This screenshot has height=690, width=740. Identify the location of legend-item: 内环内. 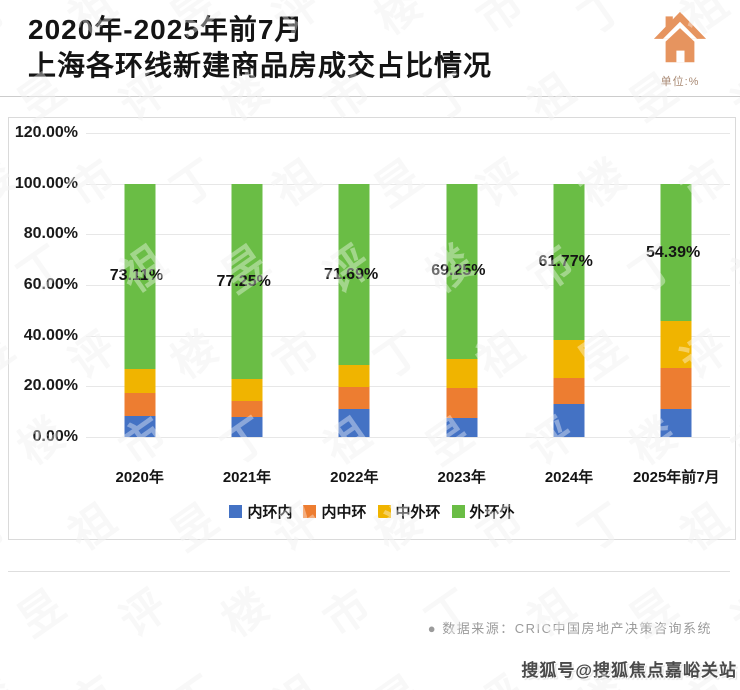
(260, 511).